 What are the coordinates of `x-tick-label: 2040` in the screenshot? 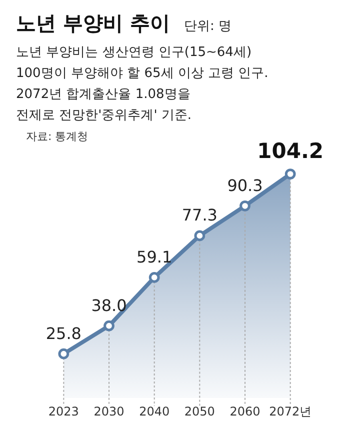 It's located at (154, 411).